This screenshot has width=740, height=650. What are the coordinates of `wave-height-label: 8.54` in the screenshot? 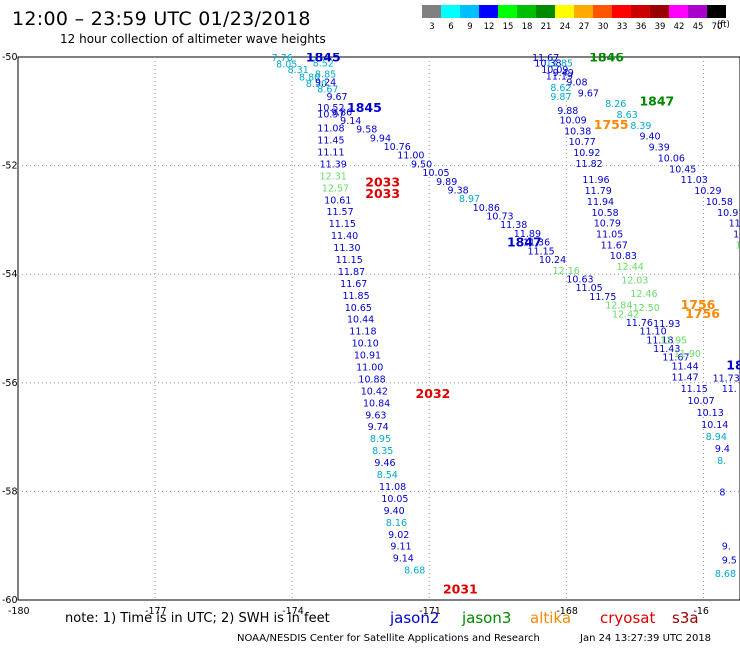 It's located at (387, 475).